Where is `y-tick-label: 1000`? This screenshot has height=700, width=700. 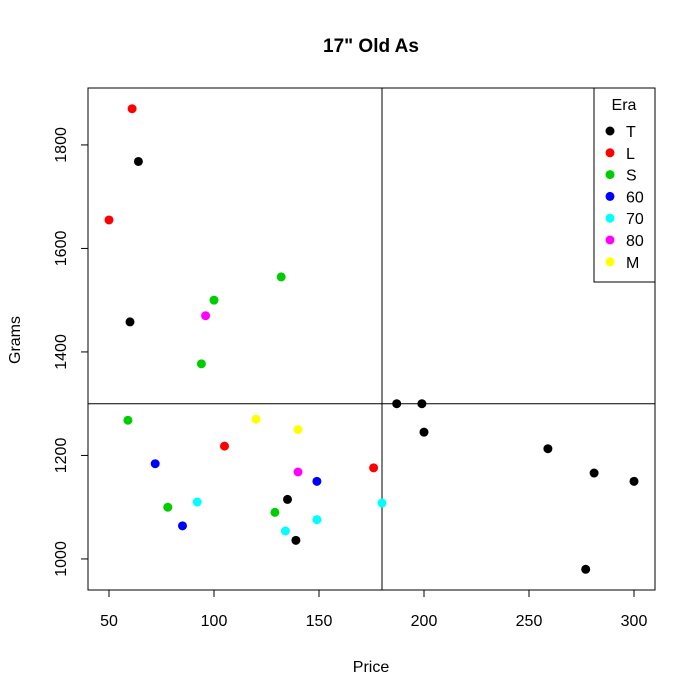 y-tick-label: 1000 is located at coordinates (61, 559).